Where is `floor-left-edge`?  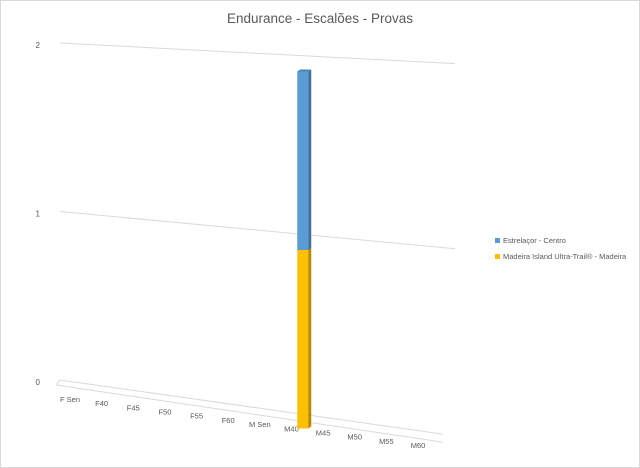
floor-left-edge is located at coordinates (58, 382).